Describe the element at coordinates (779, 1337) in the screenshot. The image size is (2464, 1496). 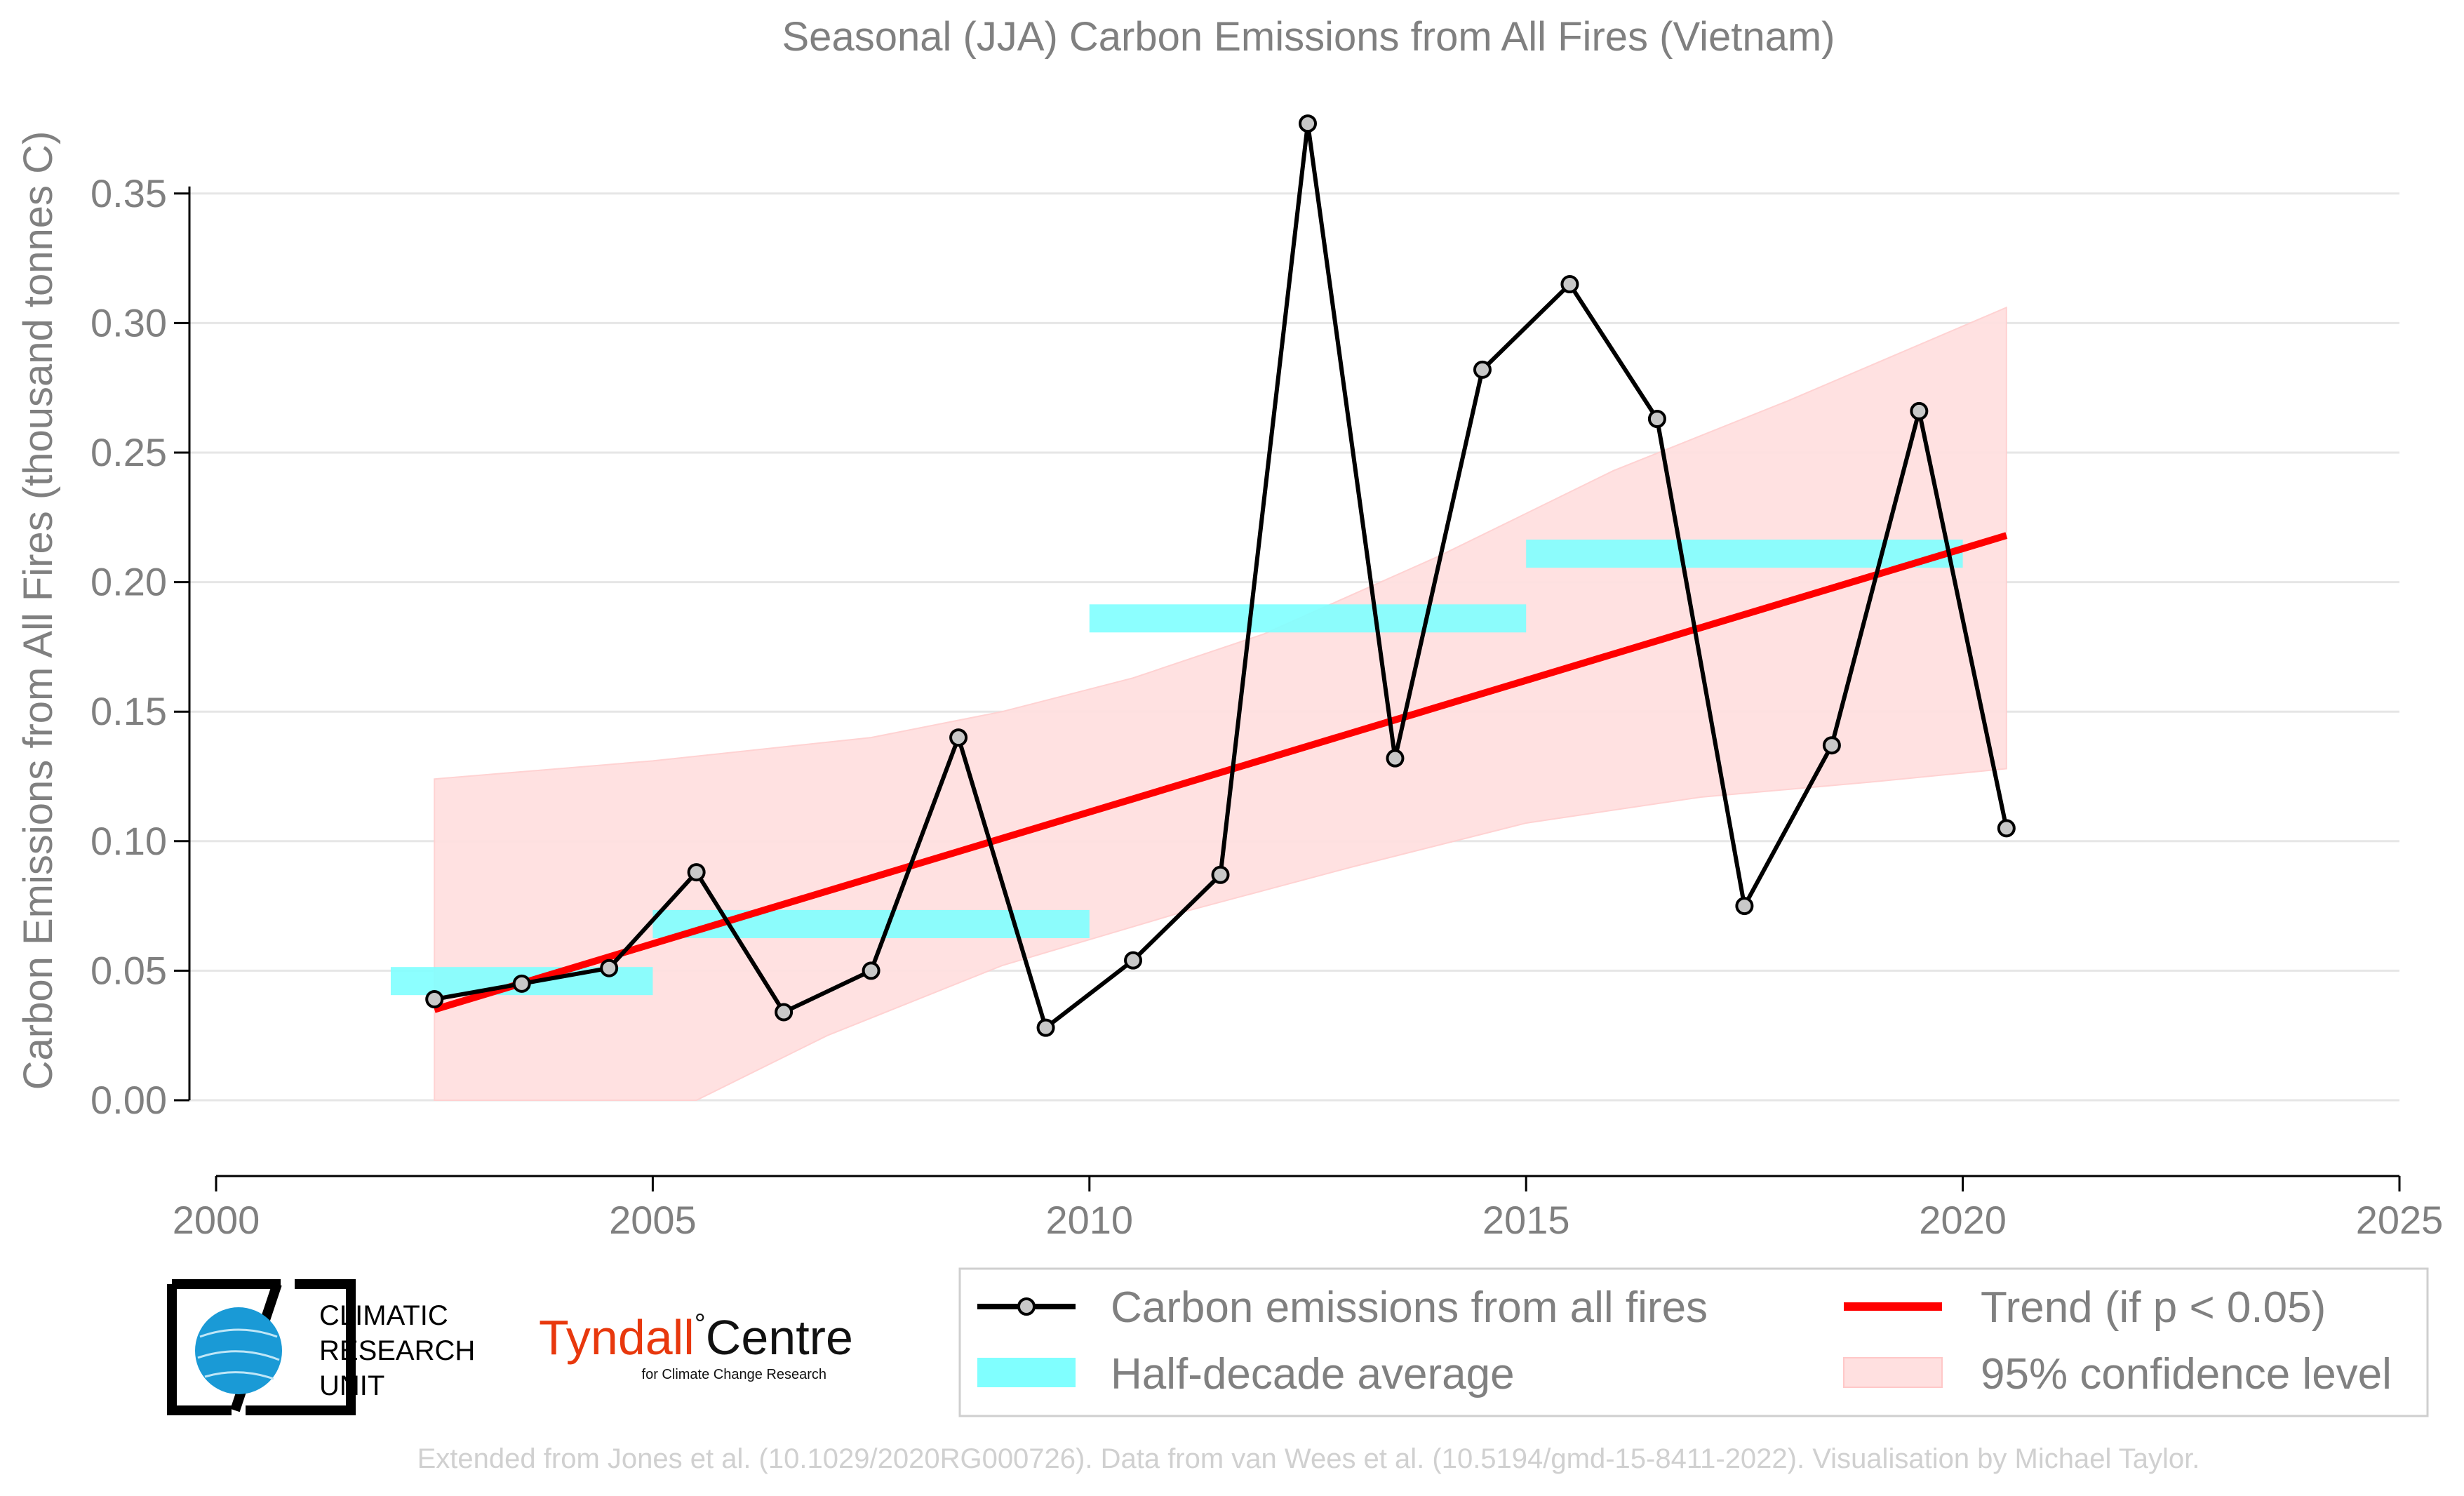
I see `tyndall-logo-centre: Centre` at that location.